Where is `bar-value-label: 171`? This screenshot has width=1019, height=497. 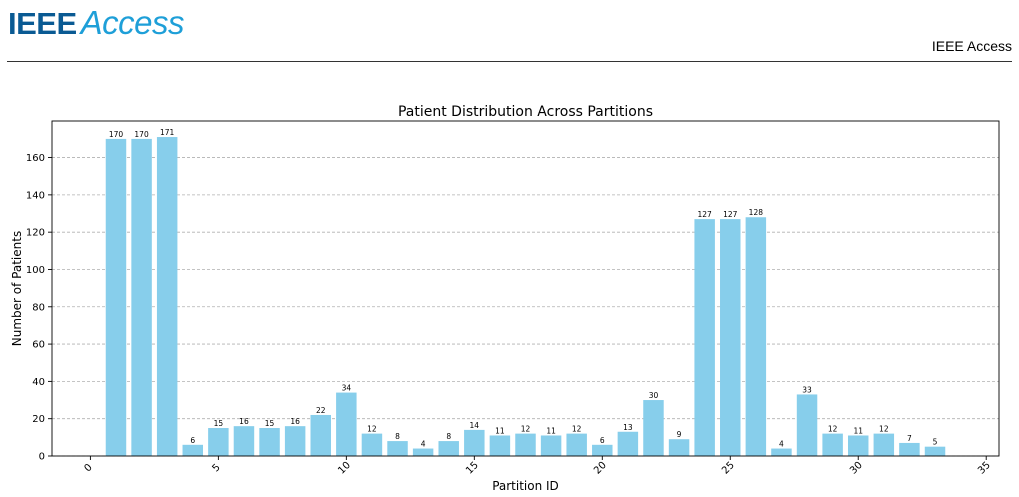 bar-value-label: 171 is located at coordinates (167, 132).